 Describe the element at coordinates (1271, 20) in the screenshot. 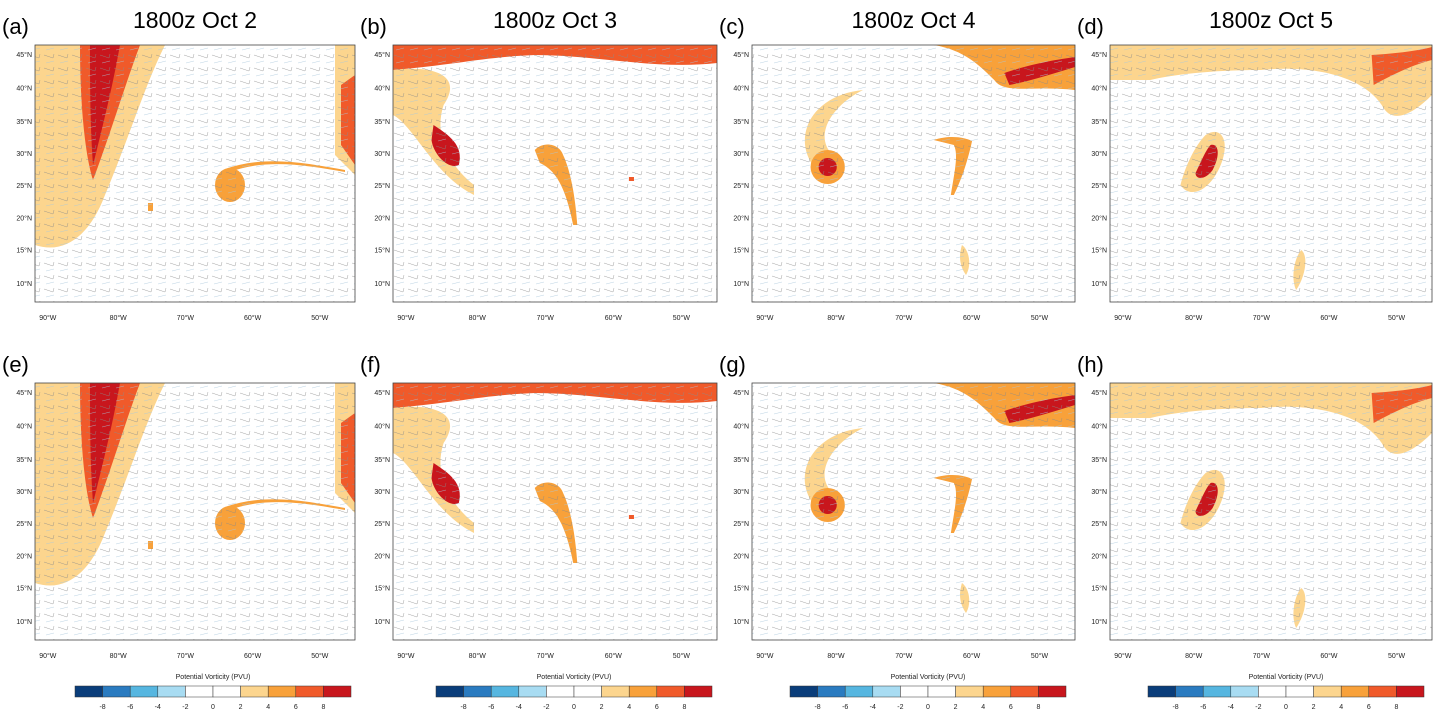

I see `panel-title: 1800z Oct 5` at that location.